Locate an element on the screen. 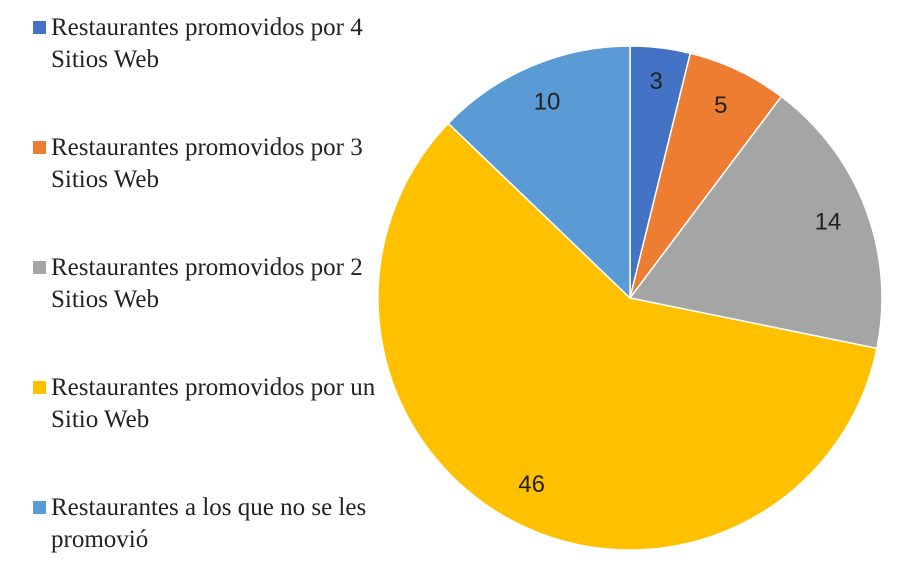 Image resolution: width=914 pixels, height=564 pixels. data-label: 14 is located at coordinates (828, 221).